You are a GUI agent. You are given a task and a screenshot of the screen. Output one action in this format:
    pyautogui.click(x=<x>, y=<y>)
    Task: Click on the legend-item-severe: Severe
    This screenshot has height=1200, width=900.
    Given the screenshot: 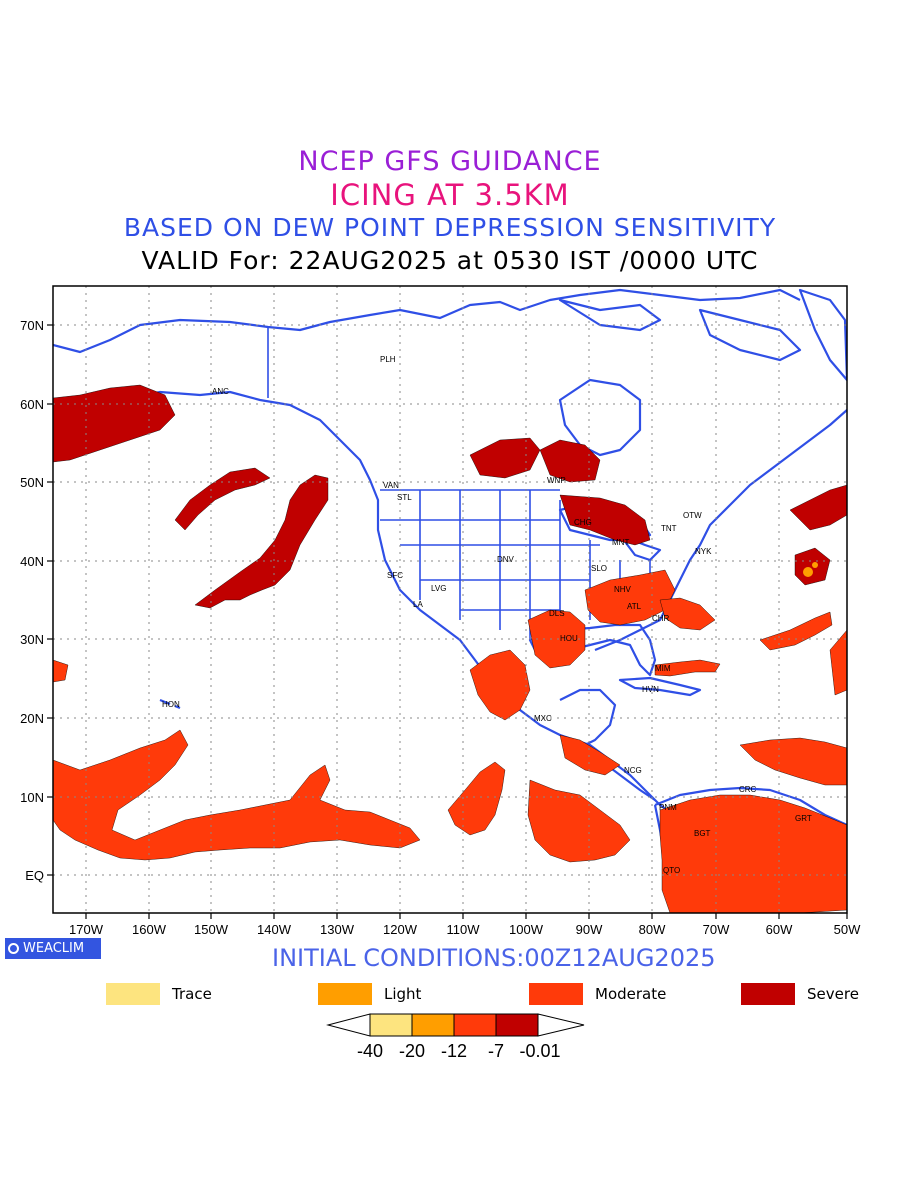 What is the action you would take?
    pyautogui.click(x=800, y=994)
    